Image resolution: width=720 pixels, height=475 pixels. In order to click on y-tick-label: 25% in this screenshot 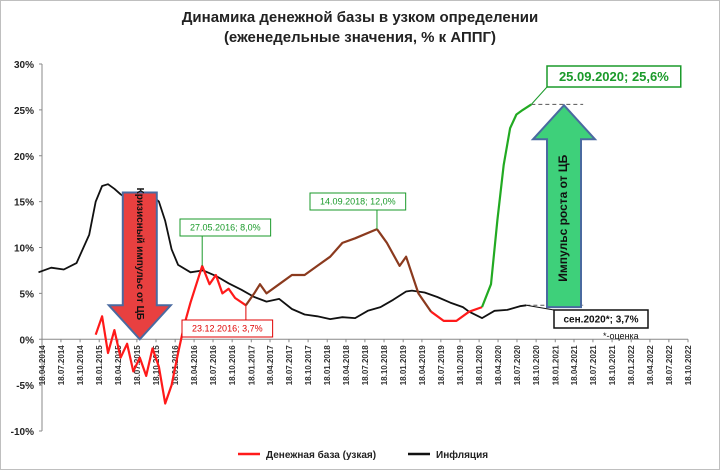, I will do `click(24, 111)`.